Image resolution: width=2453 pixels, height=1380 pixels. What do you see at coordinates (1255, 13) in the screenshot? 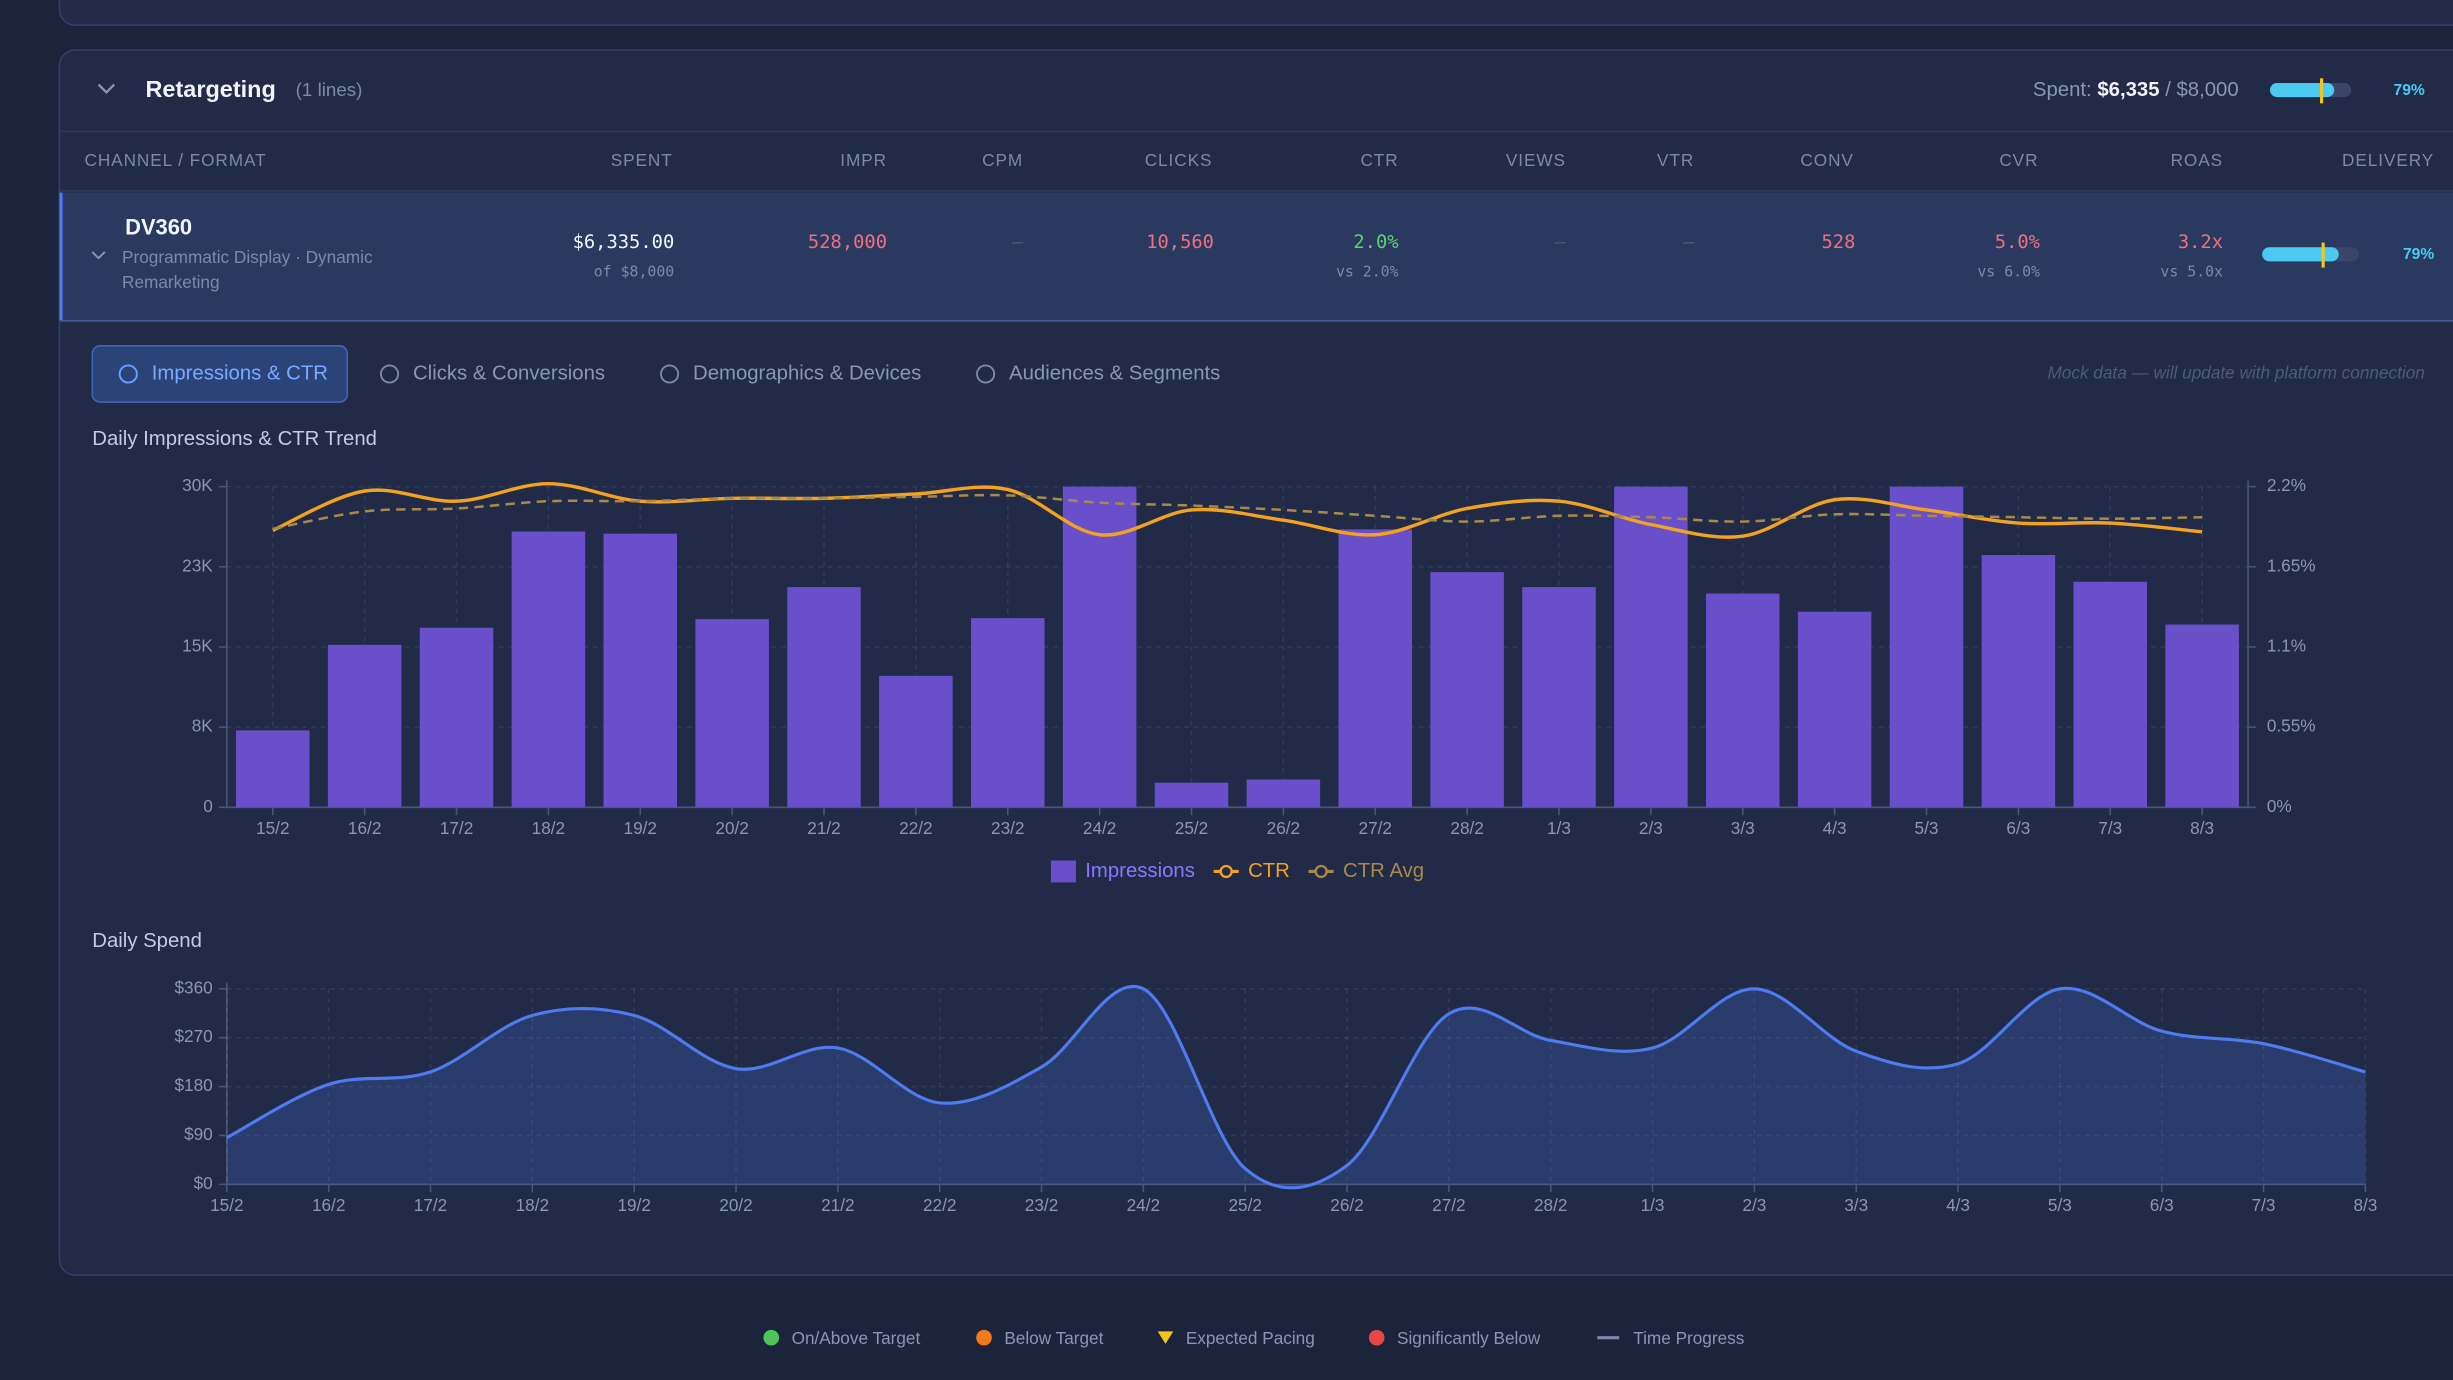
I see `previous-panel` at bounding box center [1255, 13].